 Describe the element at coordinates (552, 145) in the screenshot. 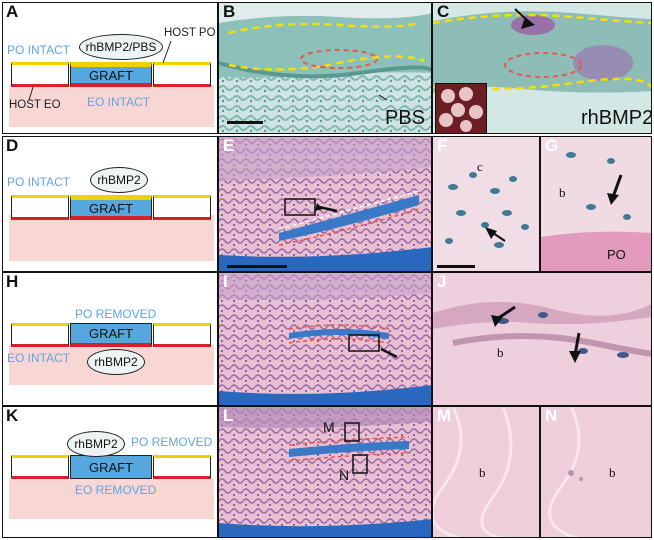

I see `panel-label-g: G` at that location.